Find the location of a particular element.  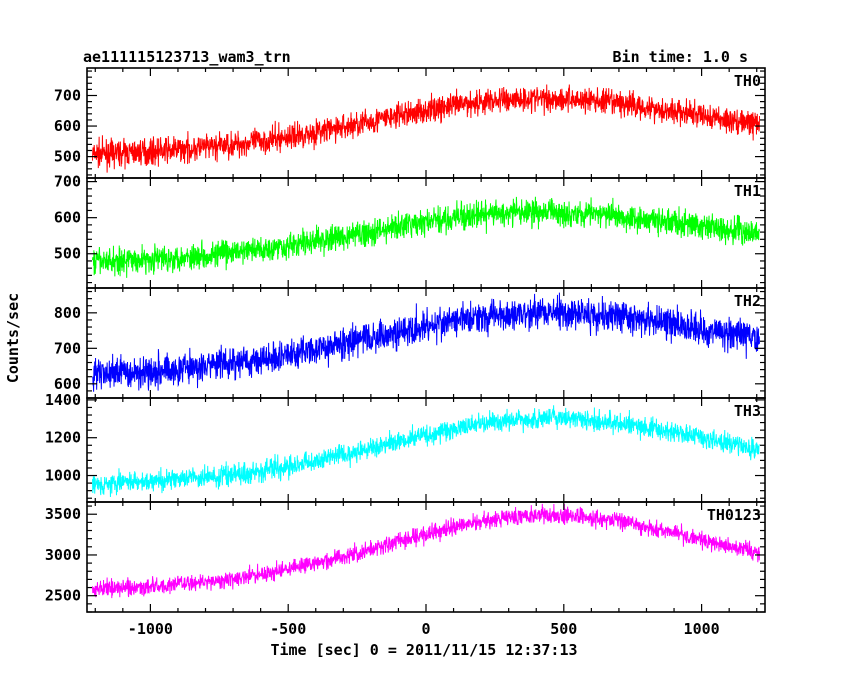

y-tick-label: 3000 is located at coordinates (63, 555).